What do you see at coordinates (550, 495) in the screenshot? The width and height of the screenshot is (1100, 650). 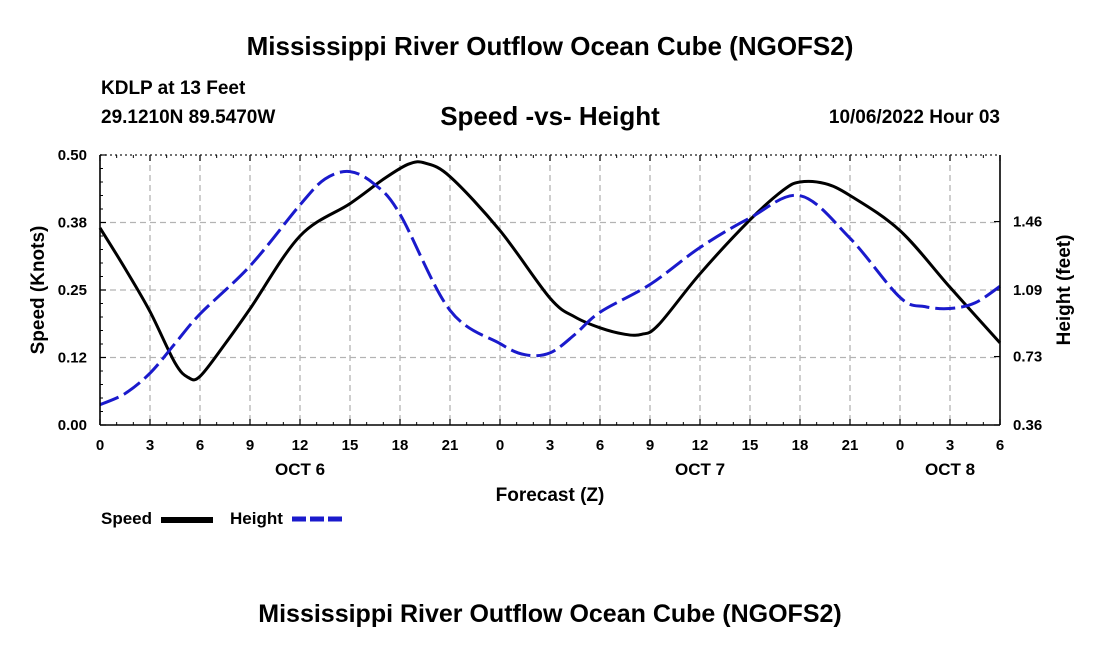 I see `x-axis-title: Forecast (Z)` at bounding box center [550, 495].